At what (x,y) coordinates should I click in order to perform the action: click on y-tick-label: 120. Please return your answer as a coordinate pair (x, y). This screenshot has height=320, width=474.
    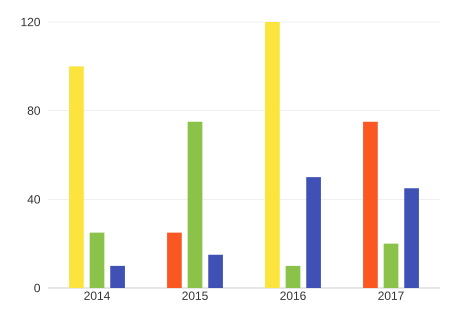
    Looking at the image, I should click on (30, 22).